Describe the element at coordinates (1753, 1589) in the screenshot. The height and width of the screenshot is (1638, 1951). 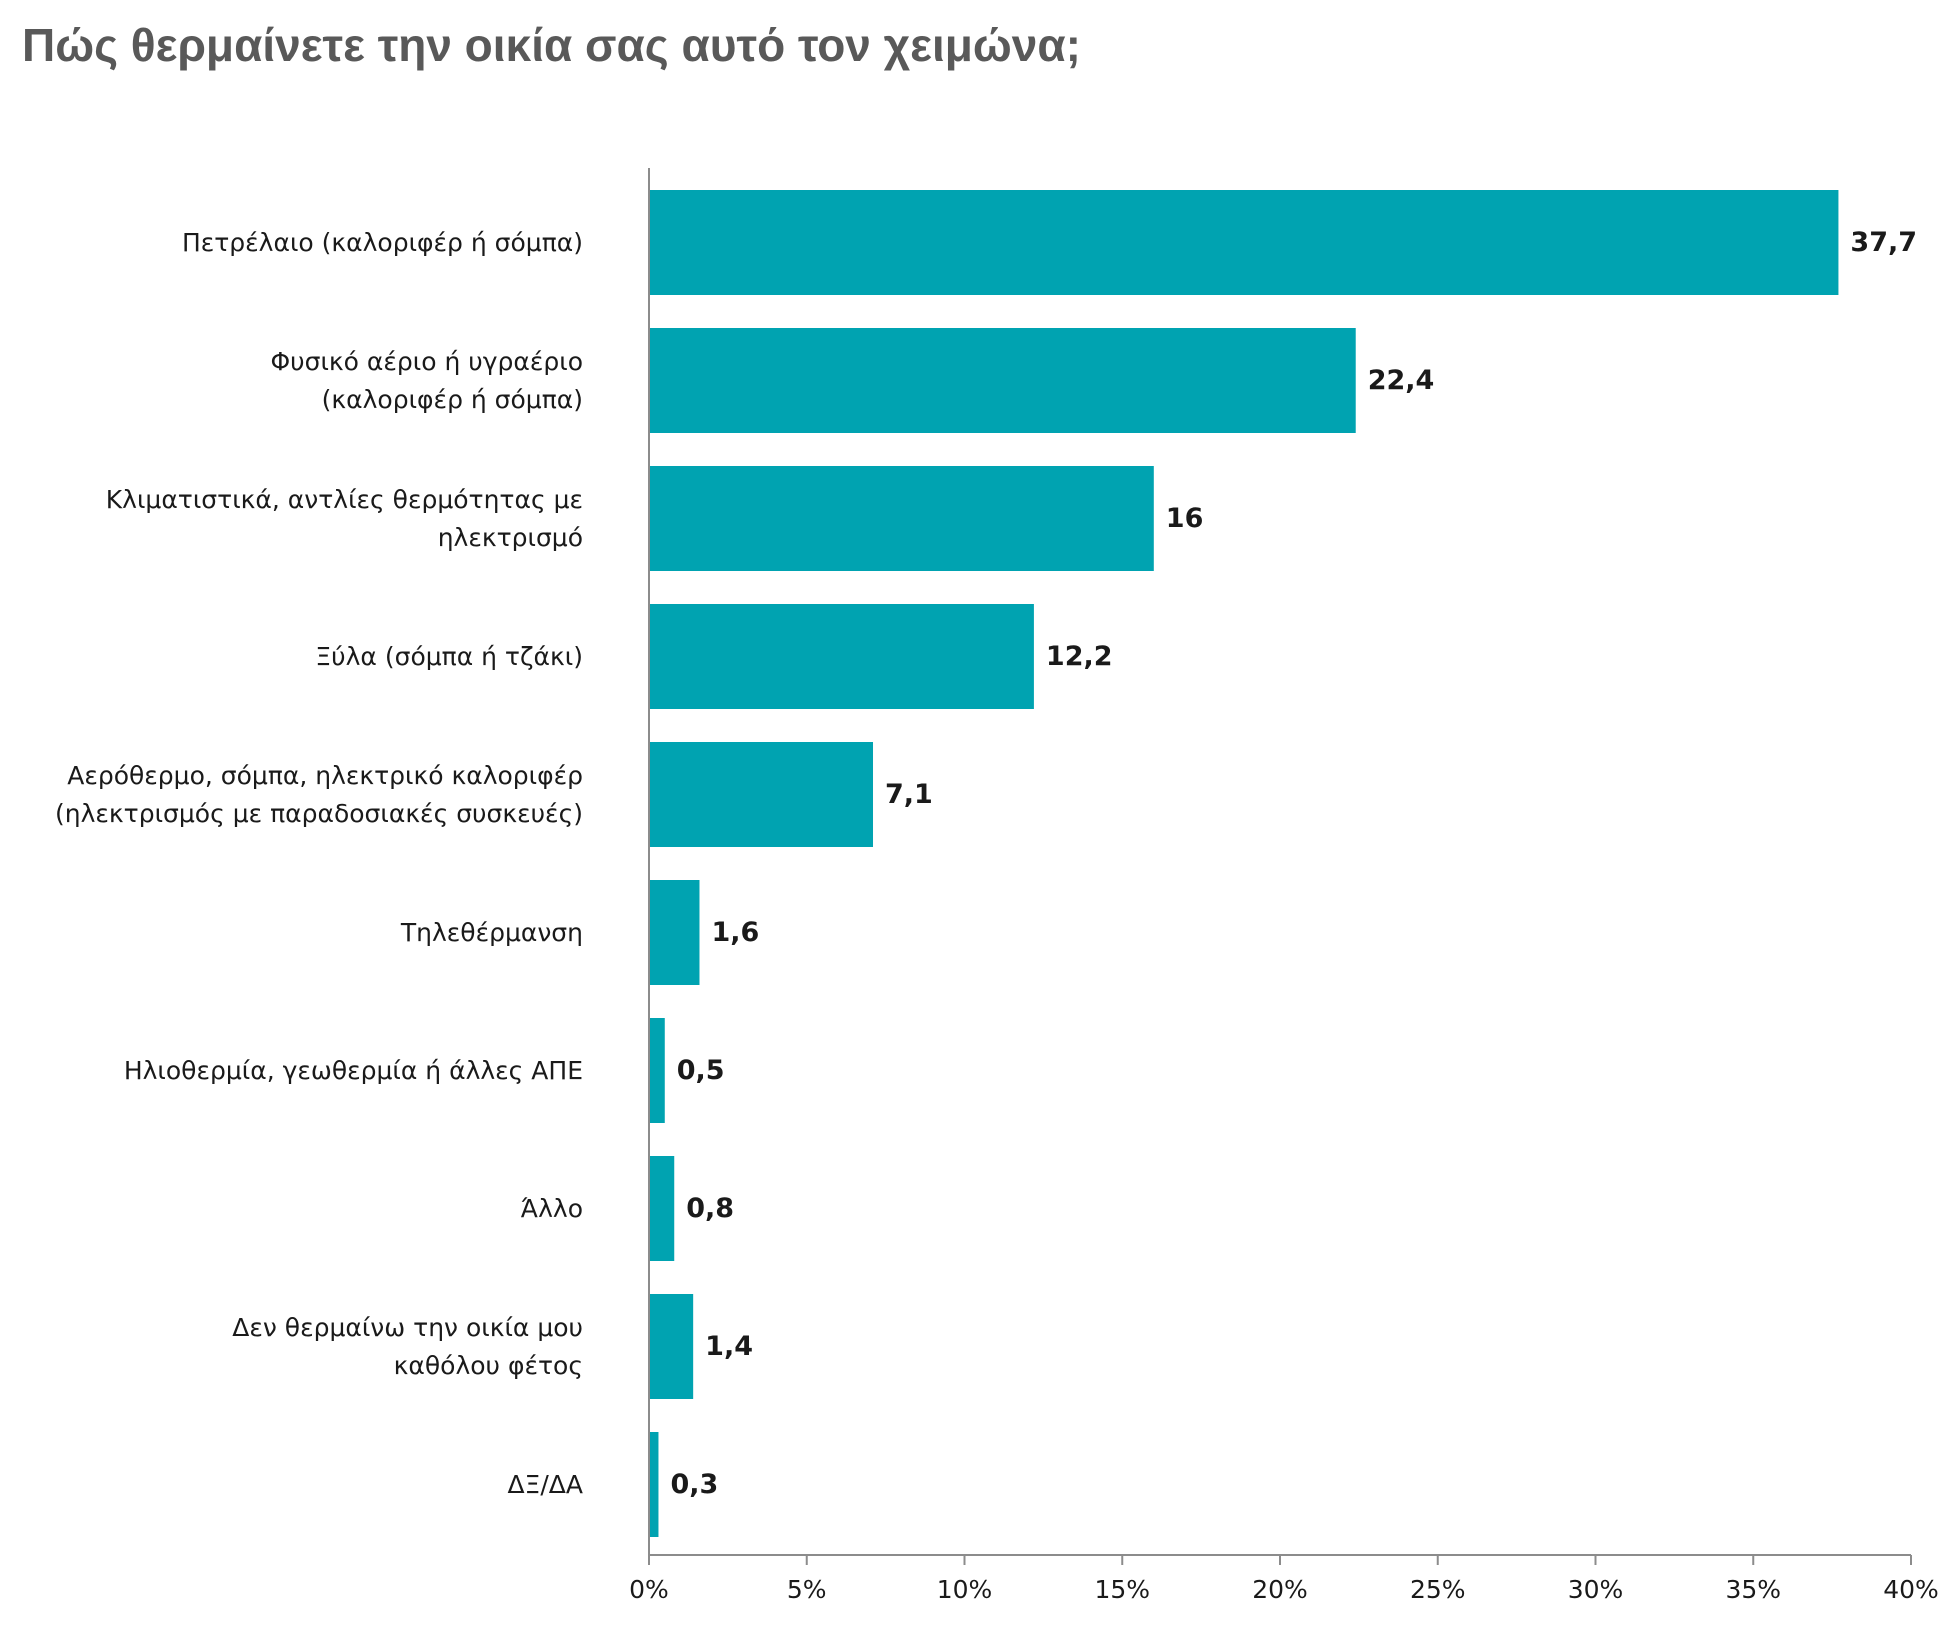
I see `x-tick-label: 35%` at that location.